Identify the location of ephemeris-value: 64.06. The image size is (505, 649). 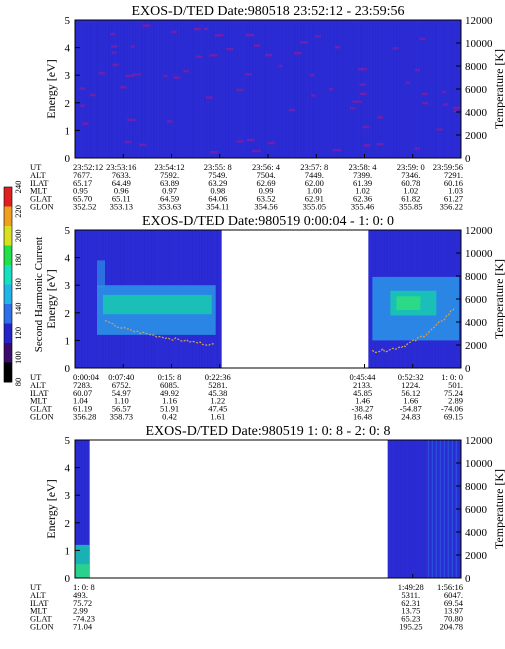
(217, 199).